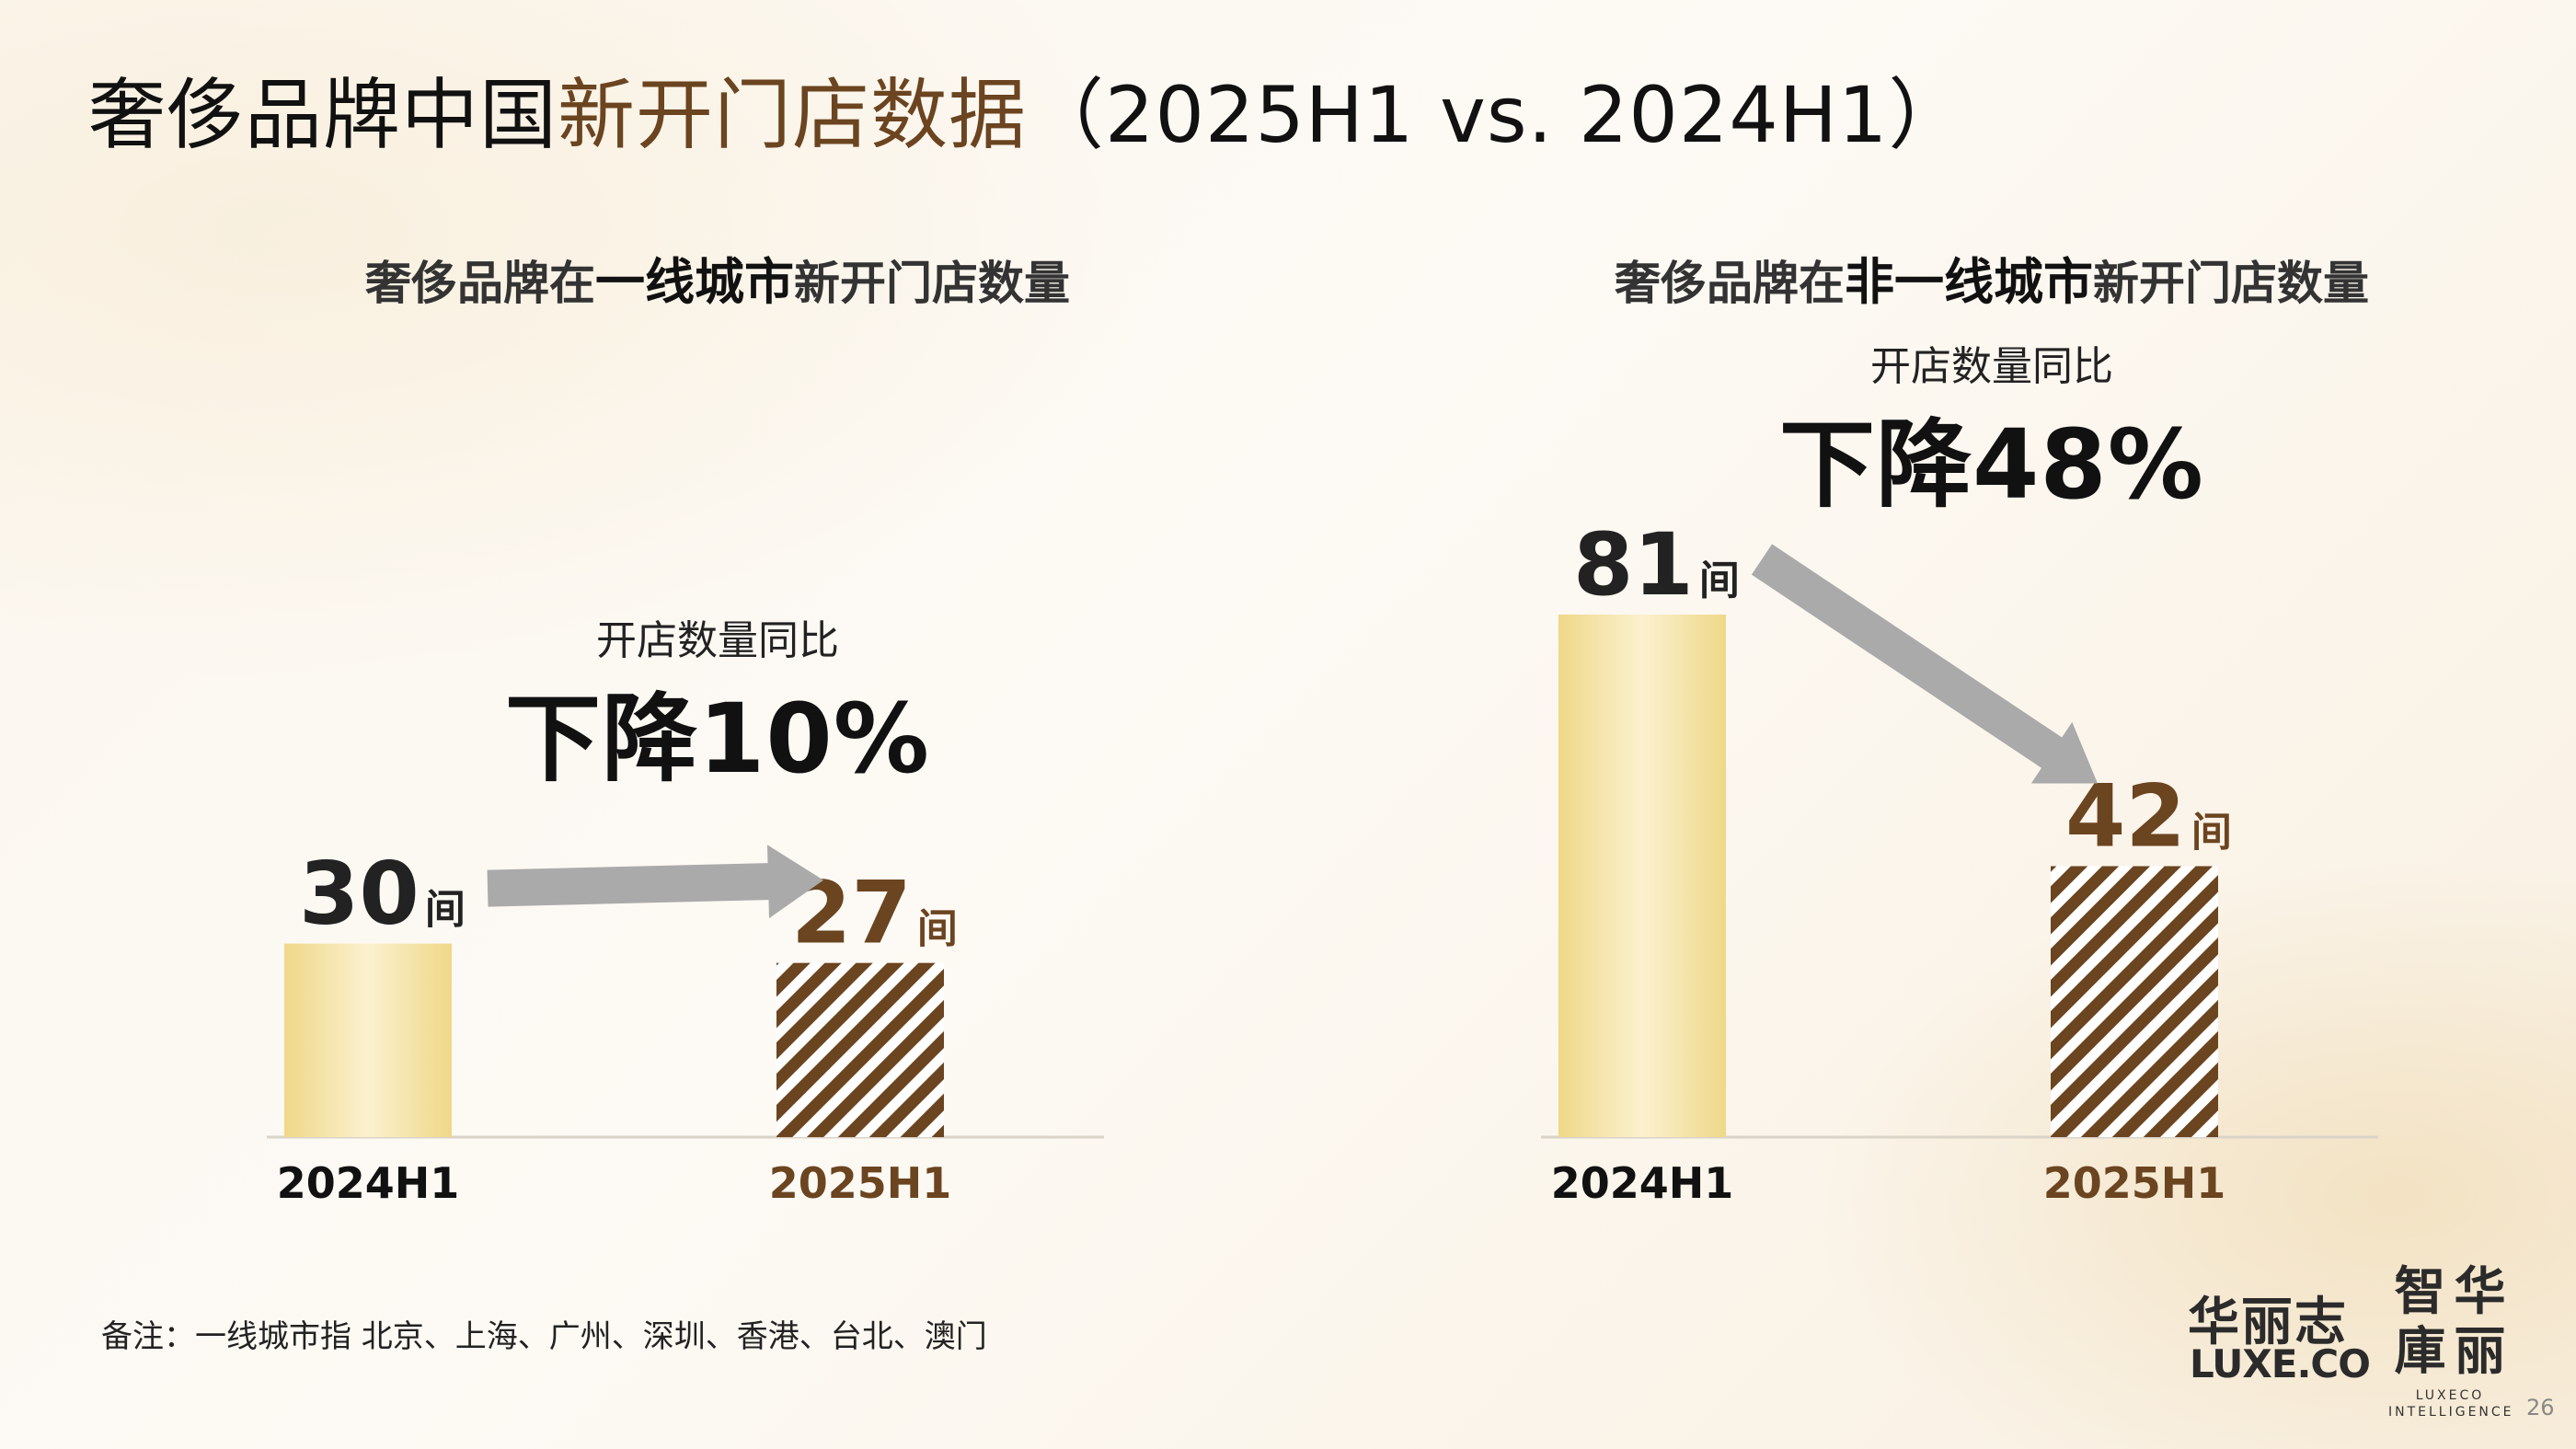  I want to click on chart-subtitle: 奢侈品牌在非一线城市新开门店数量, so click(1992, 277).